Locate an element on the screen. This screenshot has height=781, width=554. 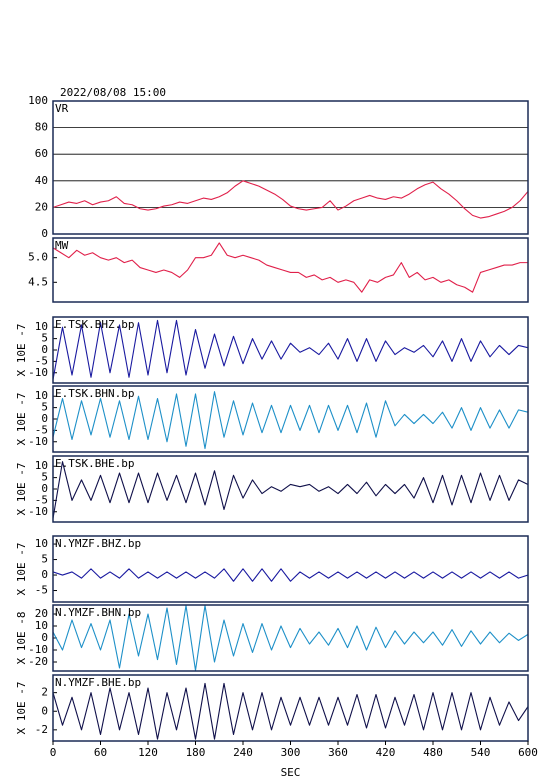
y-tick-label: 40 is located at coordinates (41, 180).